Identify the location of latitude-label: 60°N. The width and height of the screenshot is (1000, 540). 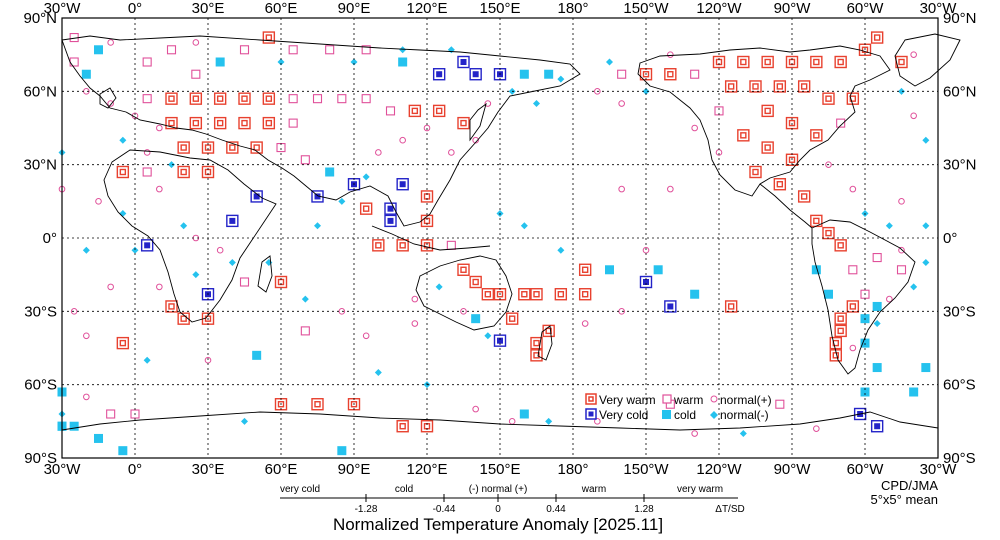
(960, 91).